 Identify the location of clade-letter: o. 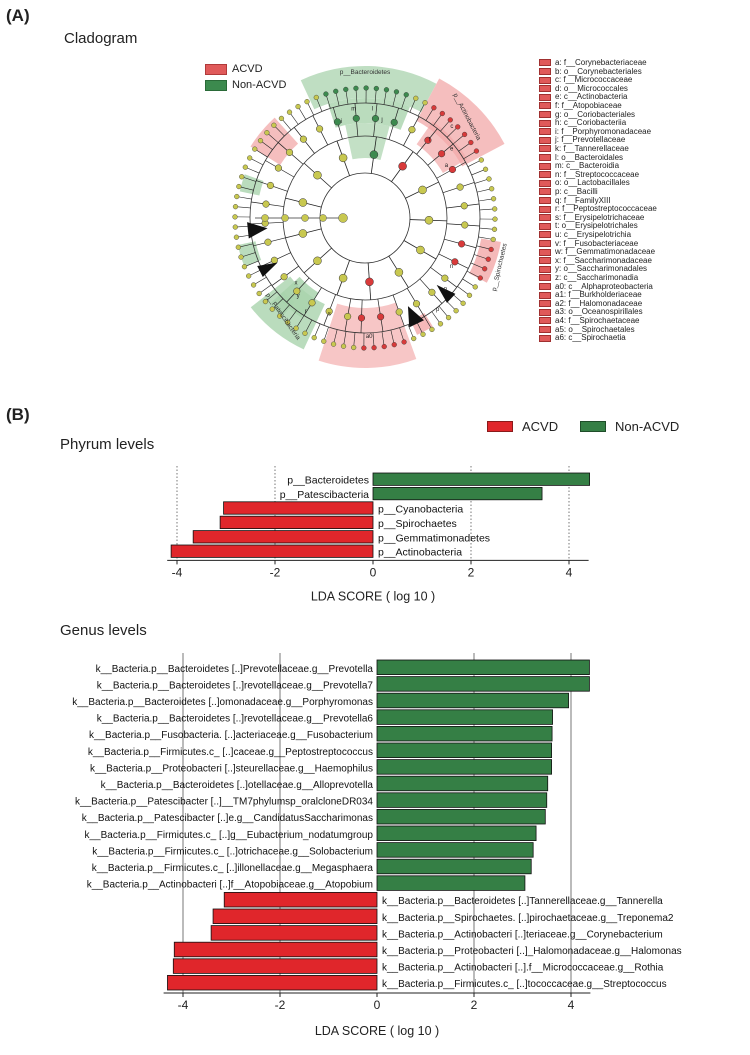
(446, 289).